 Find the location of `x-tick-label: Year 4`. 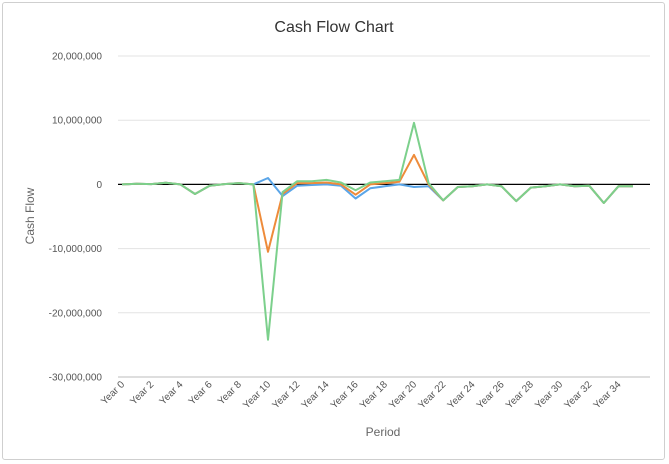

x-tick-label: Year 4 is located at coordinates (172, 393).